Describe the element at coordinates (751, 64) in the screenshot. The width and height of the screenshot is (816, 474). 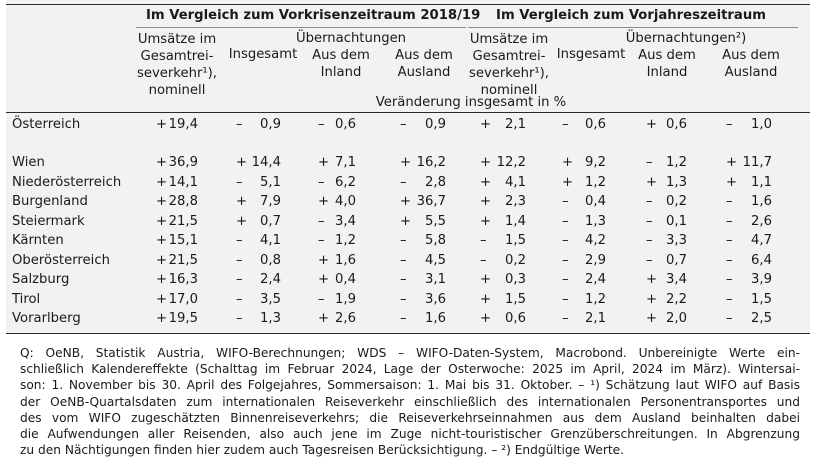
I see `col-ausland-g2: Aus dem Ausland` at that location.